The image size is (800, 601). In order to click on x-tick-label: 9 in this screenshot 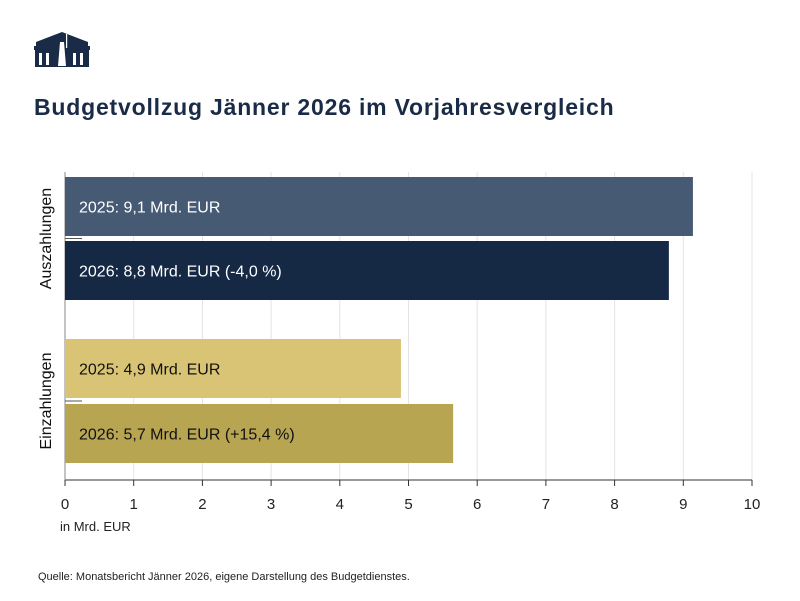, I will do `click(683, 504)`.